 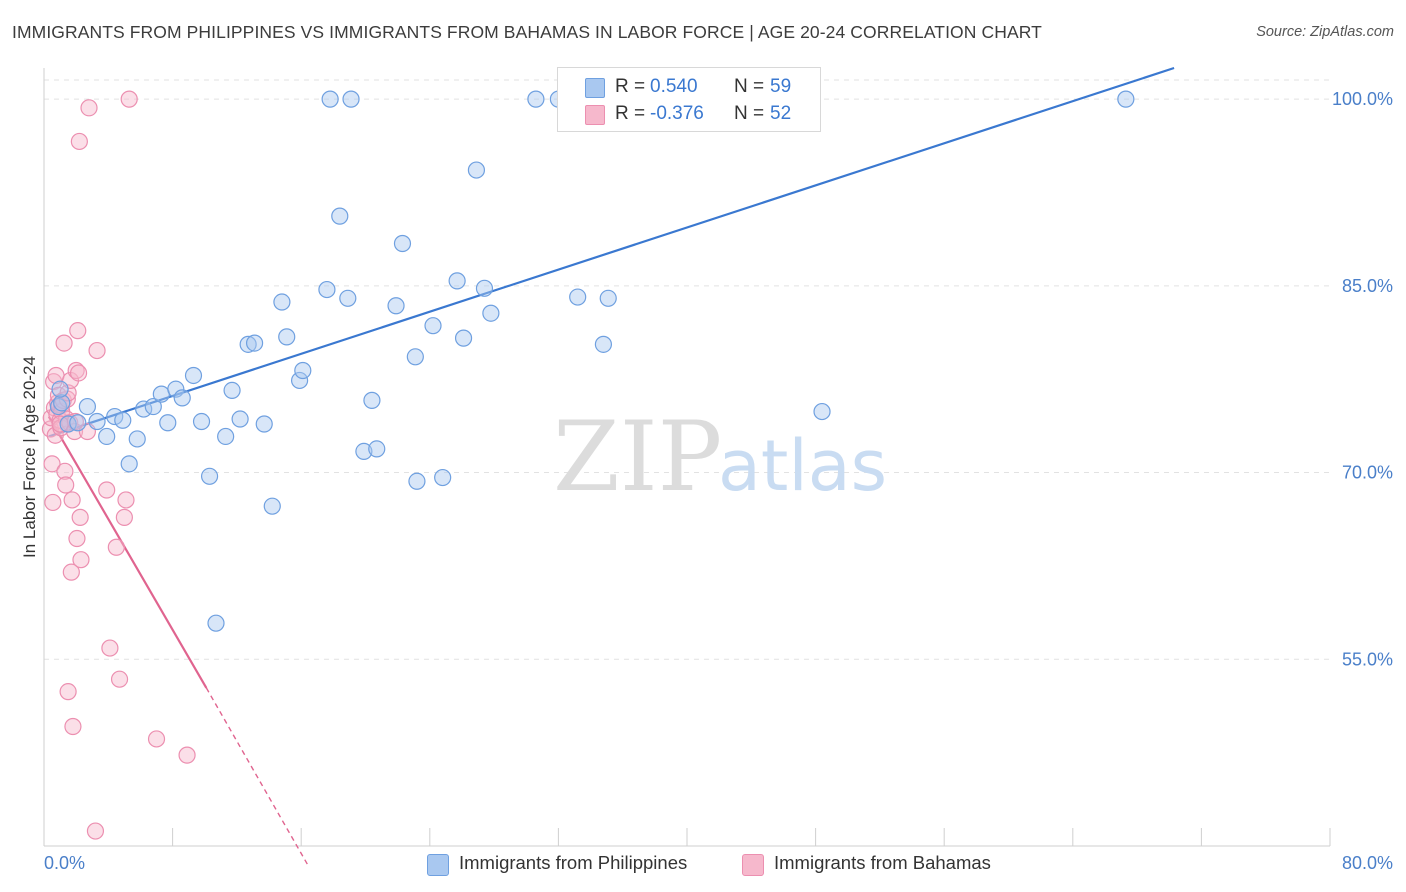 I want to click on y-axis-label-group: In Labor Force | Age 20-24, so click(x=29, y=457).